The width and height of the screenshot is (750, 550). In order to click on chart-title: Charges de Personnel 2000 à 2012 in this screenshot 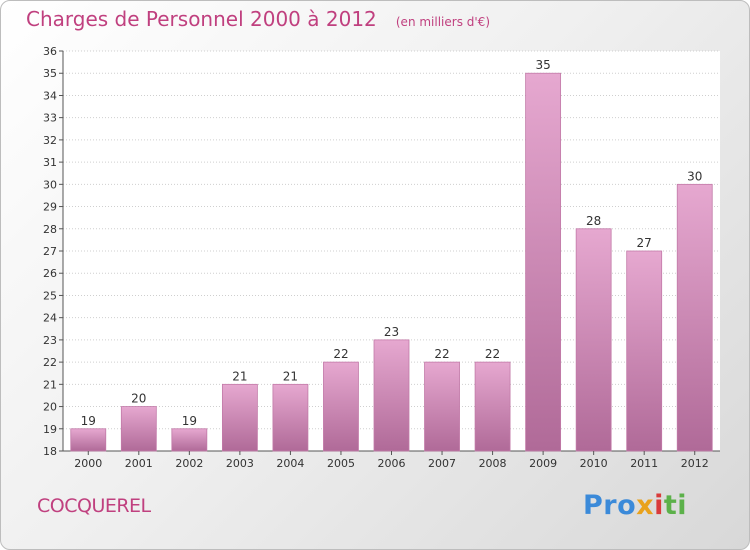, I will do `click(201, 19)`.